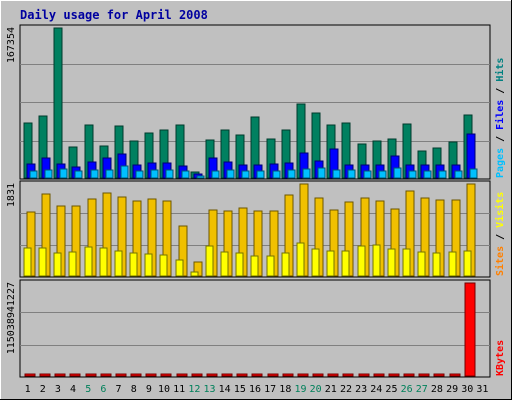  What do you see at coordinates (194, 389) in the screenshot?
I see `day-label-12: 12` at bounding box center [194, 389].